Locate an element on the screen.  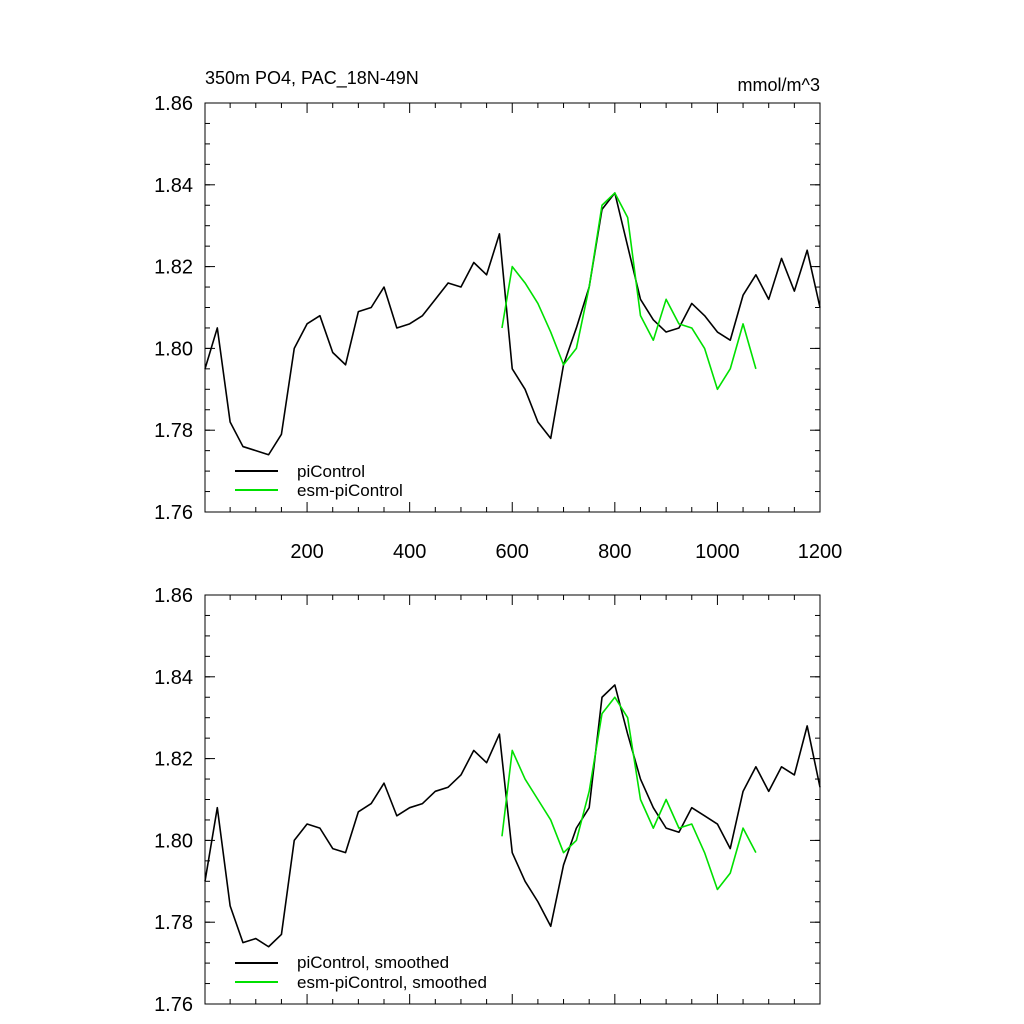
bot-ytick-label-1: 1.78 is located at coordinates (173, 923).